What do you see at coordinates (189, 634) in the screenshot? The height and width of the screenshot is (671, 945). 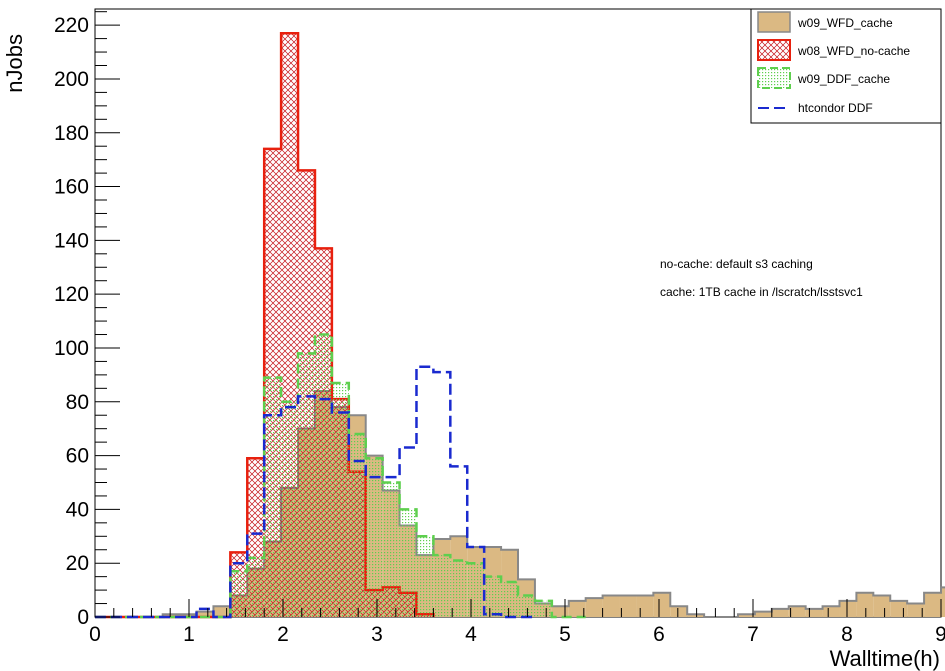 I see `x-tick-label-1: 1` at bounding box center [189, 634].